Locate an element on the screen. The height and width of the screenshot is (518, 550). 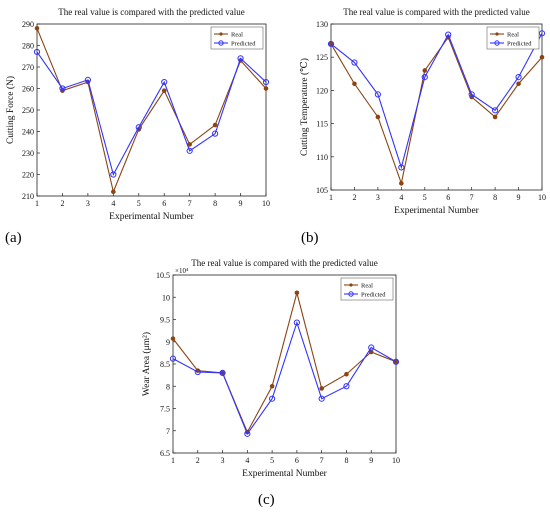
x-tick-label: 1 is located at coordinates (37, 203).